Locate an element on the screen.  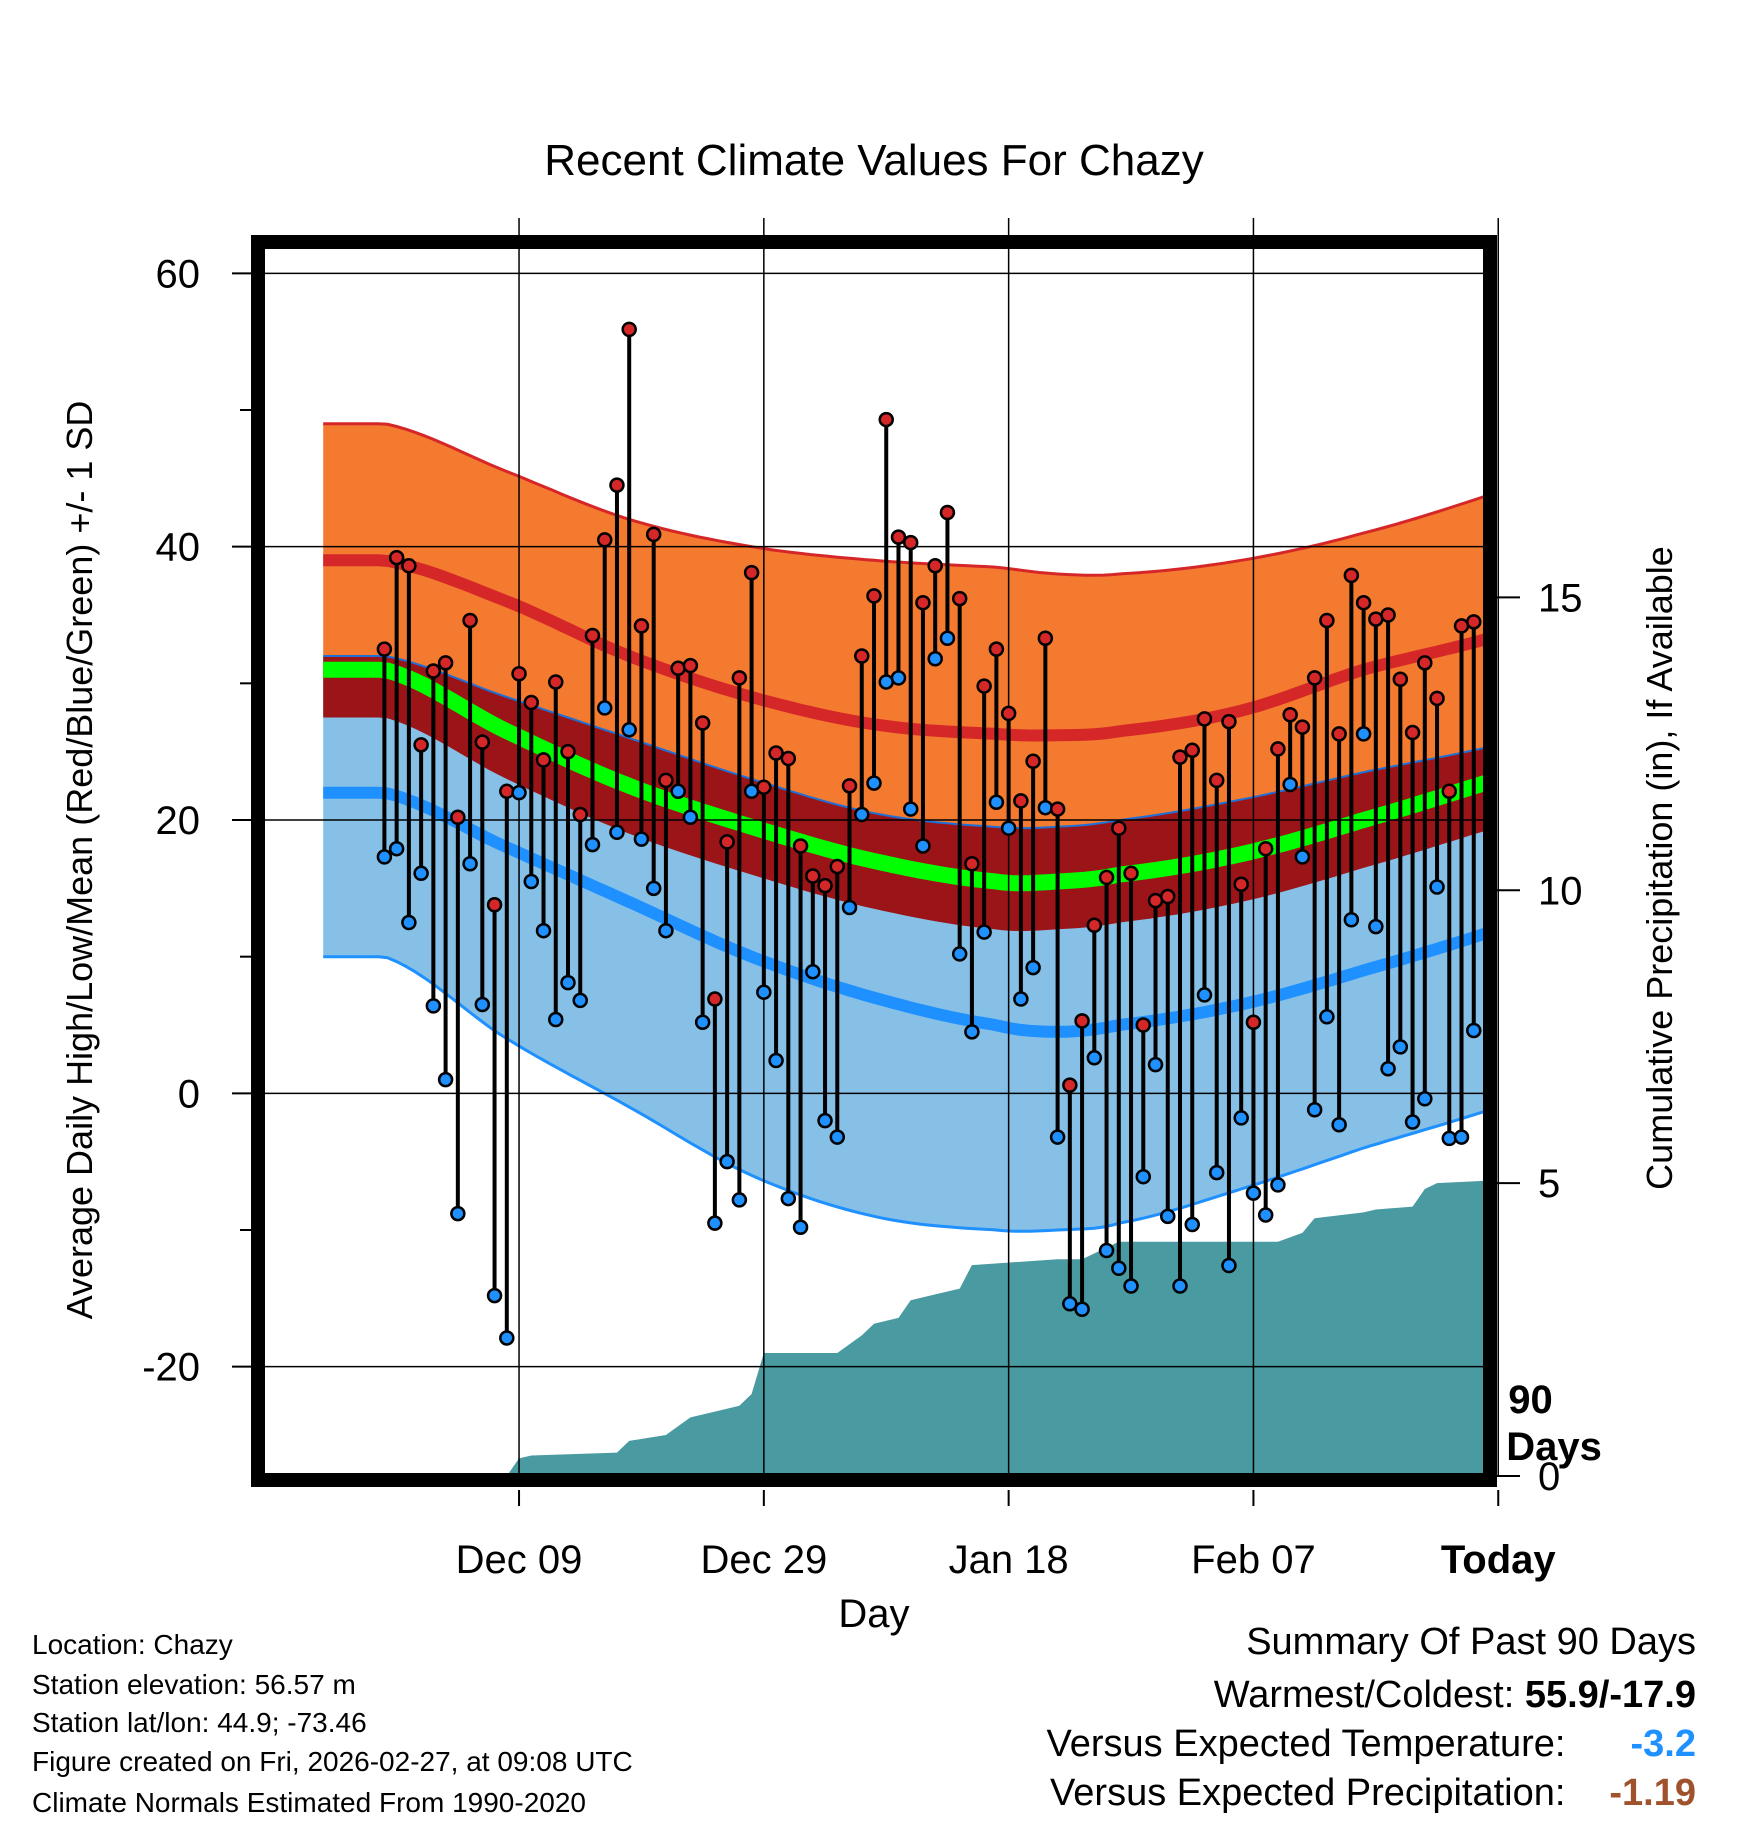
y-tick-label: 0 is located at coordinates (189, 1094).